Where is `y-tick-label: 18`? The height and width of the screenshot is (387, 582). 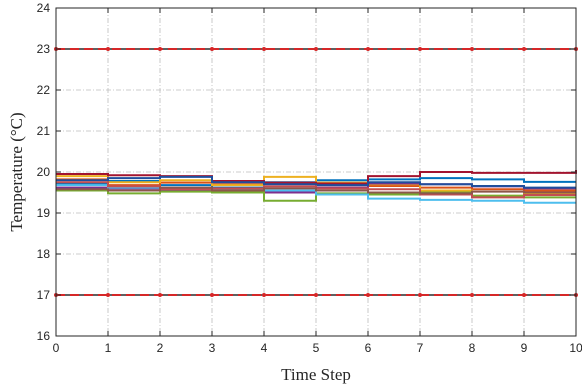 y-tick-label: 18 is located at coordinates (44, 254).